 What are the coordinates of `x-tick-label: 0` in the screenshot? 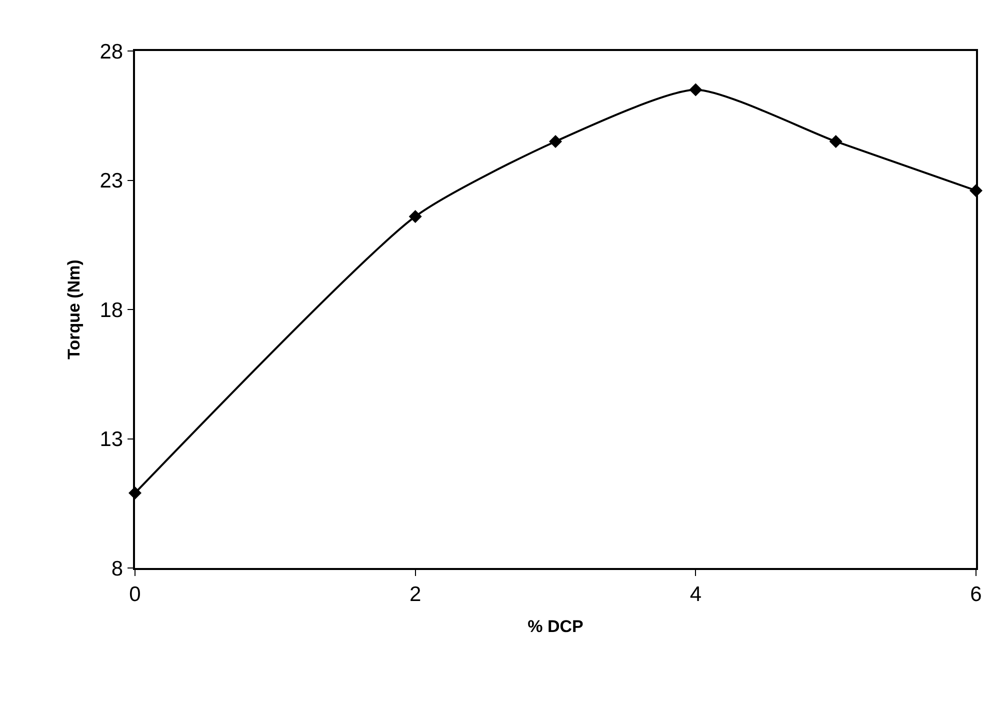 It's located at (135, 594).